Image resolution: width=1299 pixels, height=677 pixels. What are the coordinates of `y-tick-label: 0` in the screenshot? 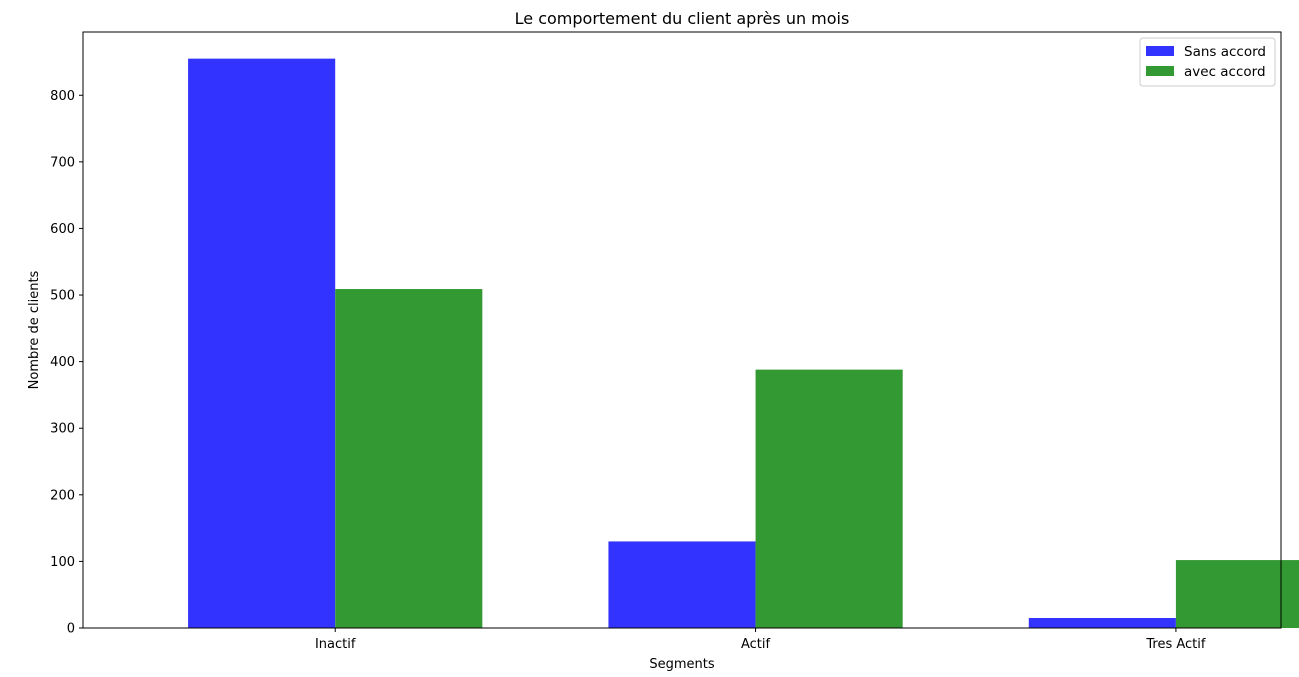 It's located at (71, 629).